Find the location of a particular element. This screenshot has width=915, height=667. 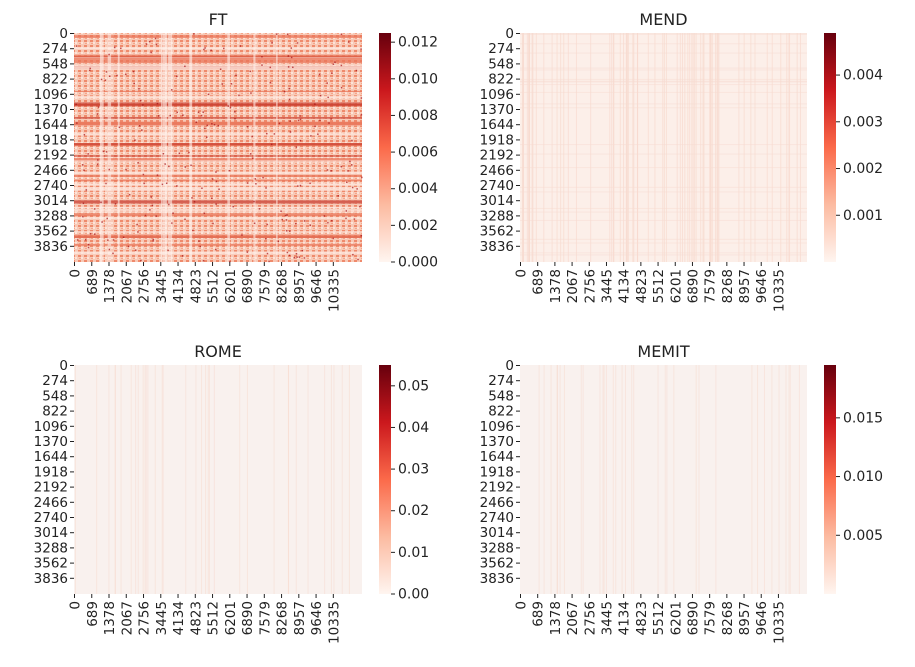

y-tick-label: 2740 is located at coordinates (497, 518).